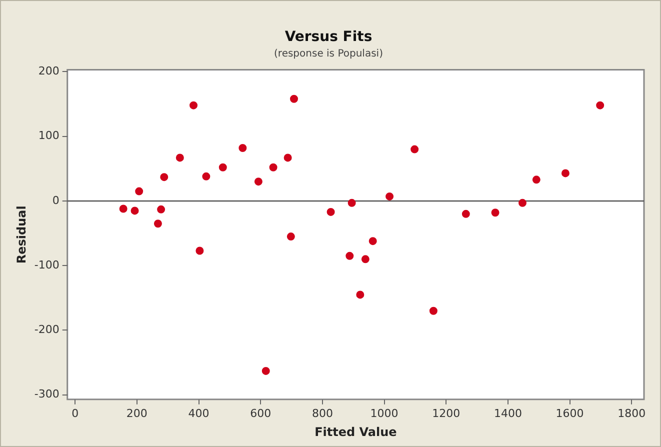  What do you see at coordinates (261, 413) in the screenshot?
I see `x-tick-label: 600` at bounding box center [261, 413].